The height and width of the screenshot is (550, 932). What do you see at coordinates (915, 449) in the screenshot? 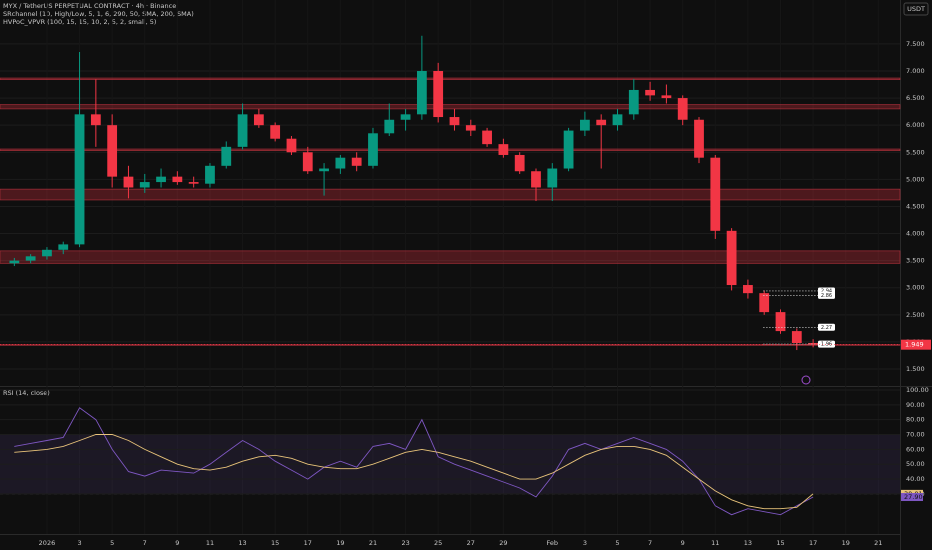
I see `y-tick-label: 60.00` at bounding box center [915, 449].